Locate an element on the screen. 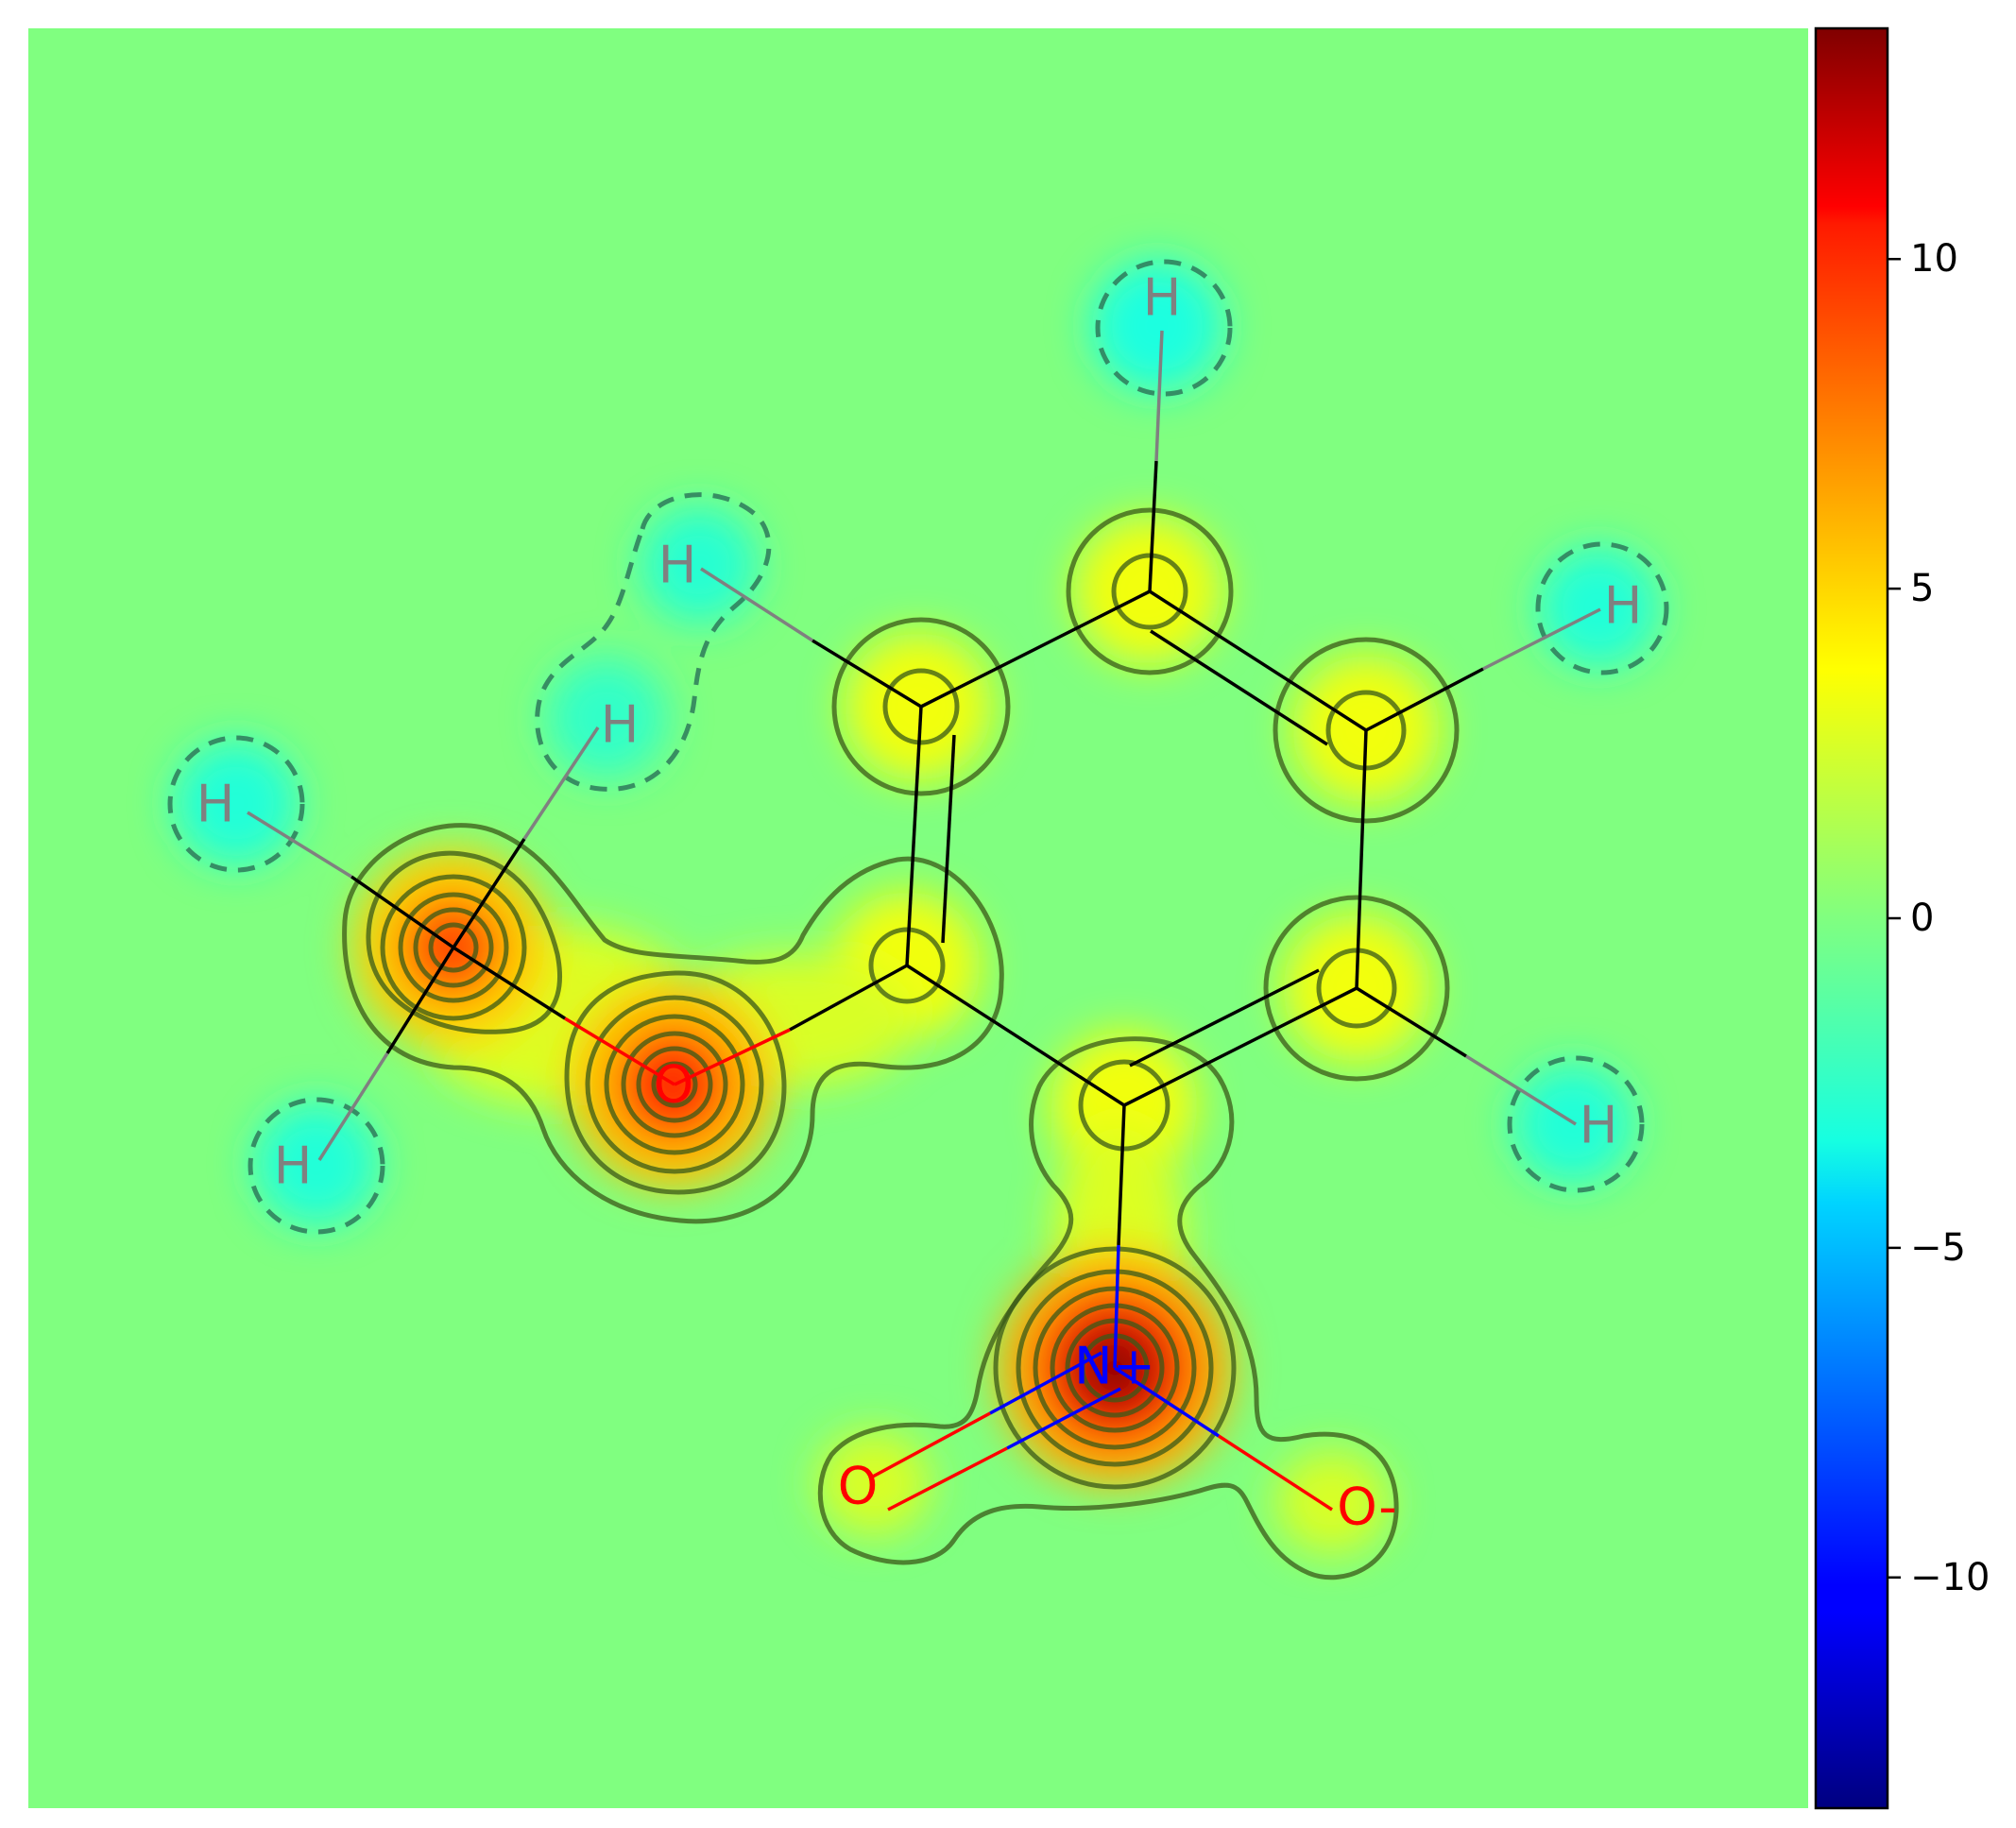 The width and height of the screenshot is (2016, 1828). bond-ca-h-grey is located at coordinates (756, 604).